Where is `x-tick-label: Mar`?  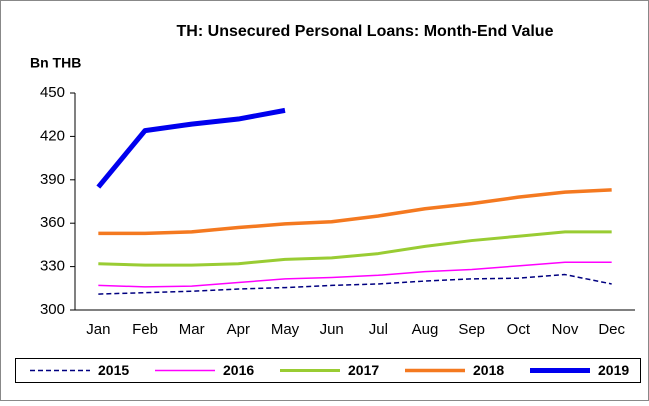
x-tick-label: Mar is located at coordinates (192, 329).